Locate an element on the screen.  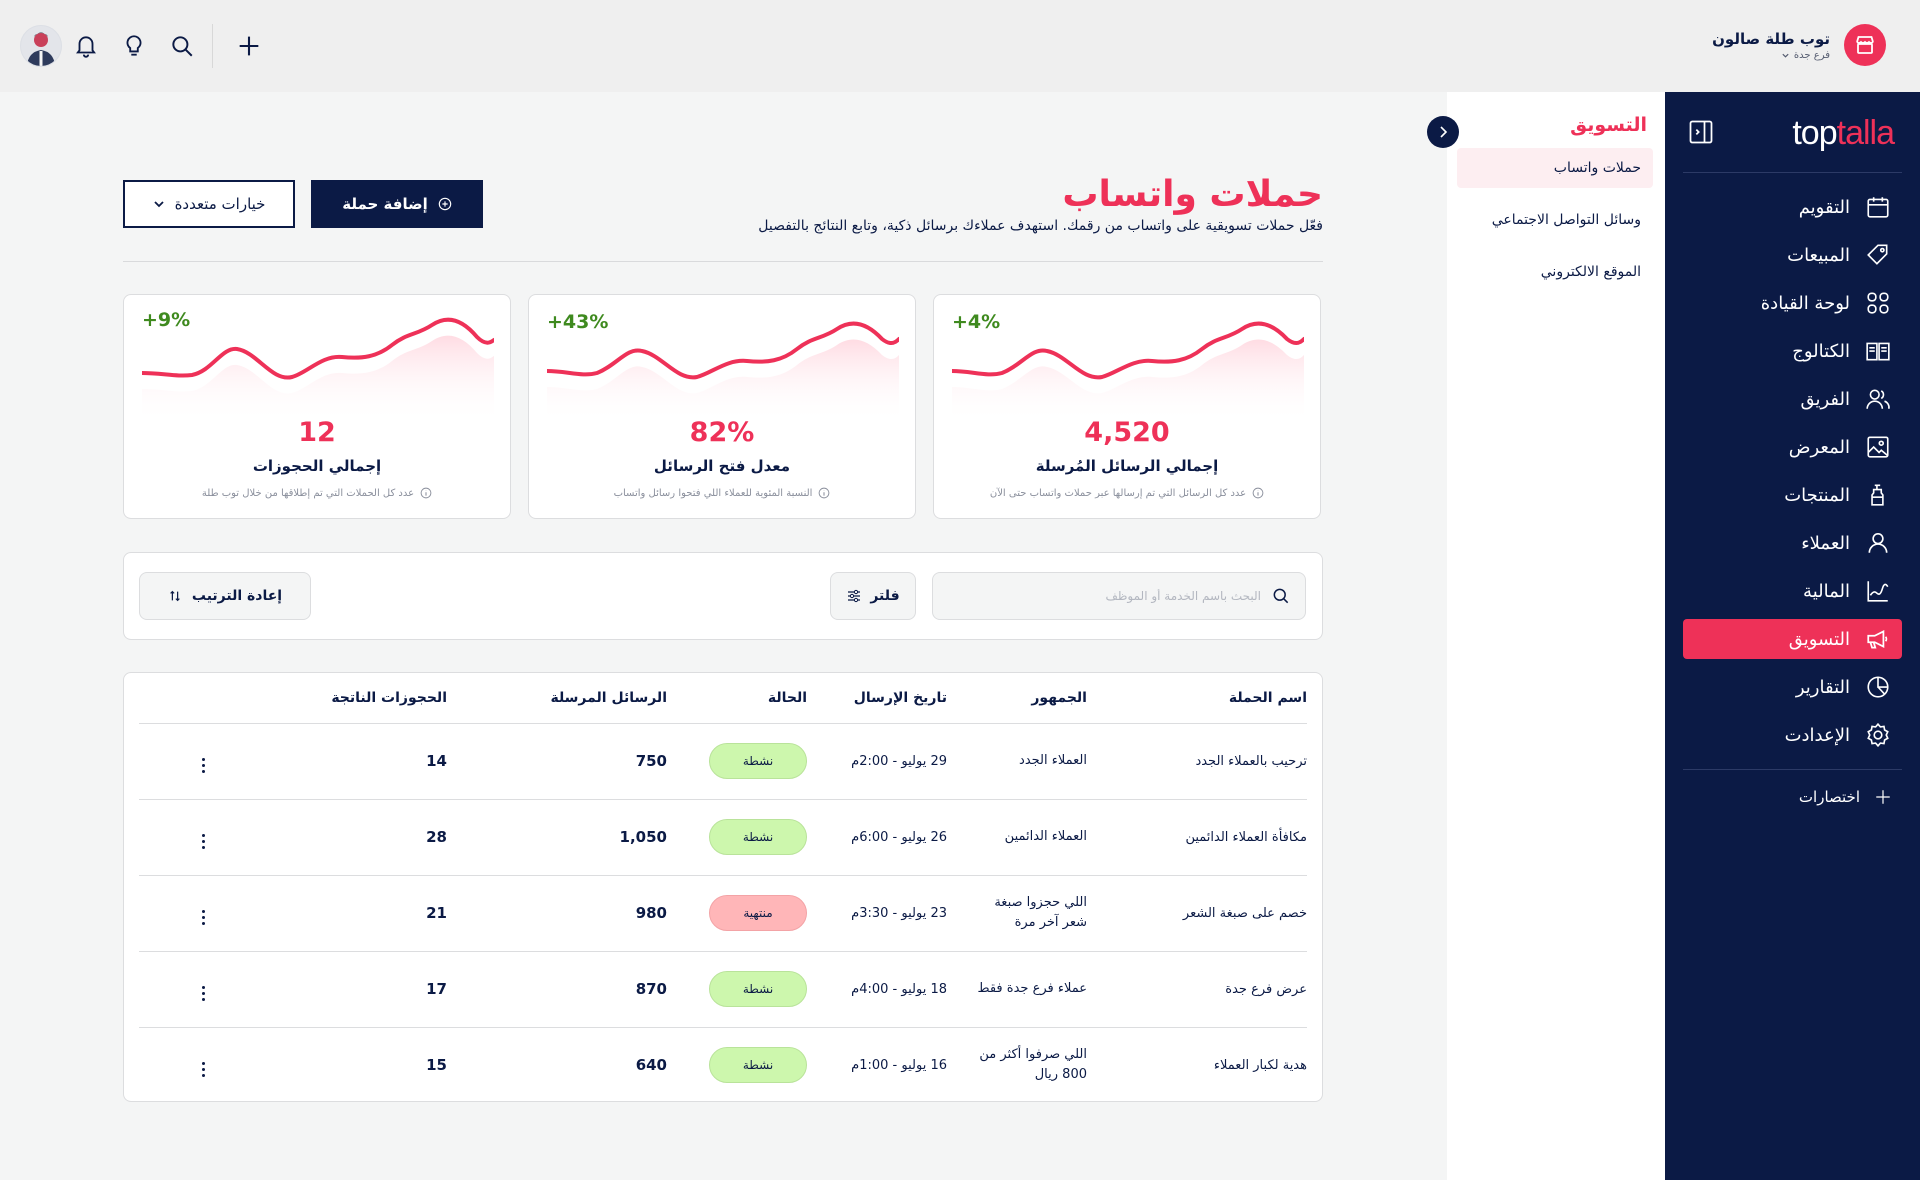
col-status: الحالة is located at coordinates (737, 698).